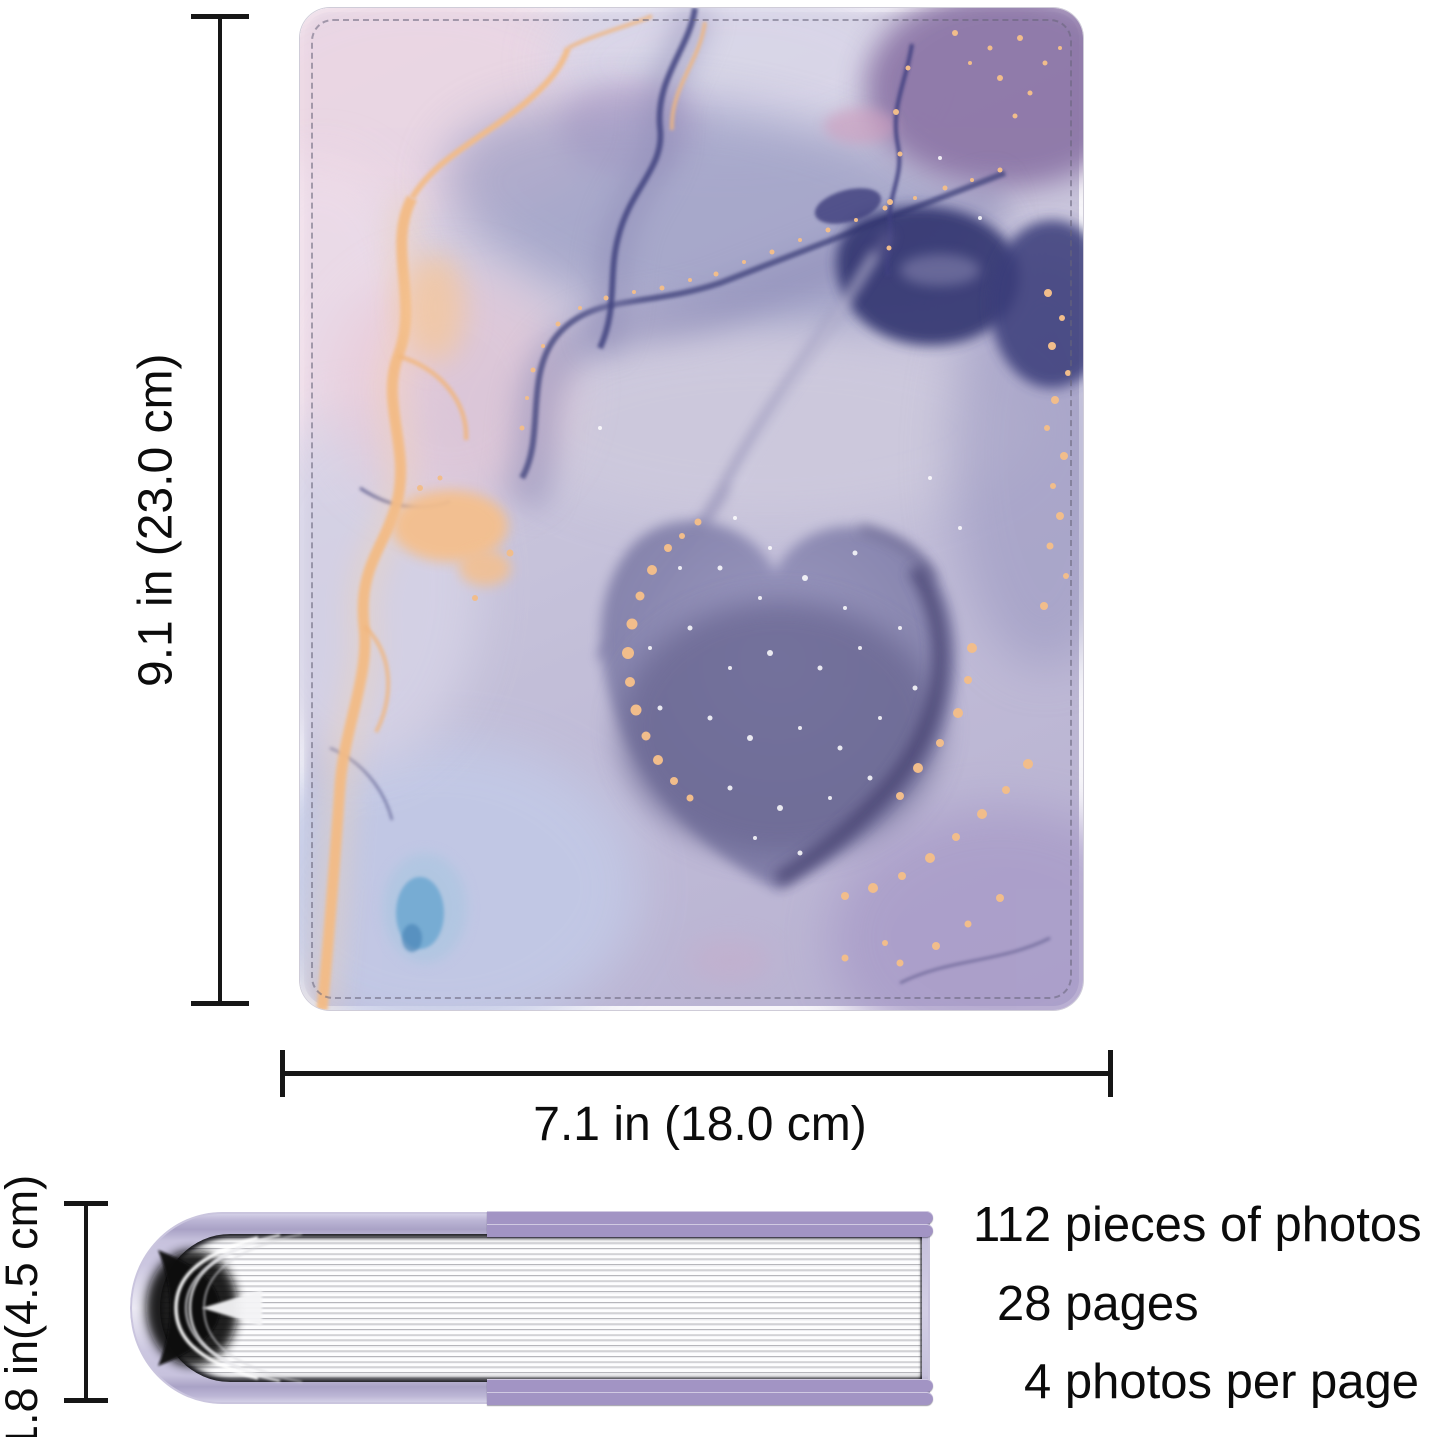 Image resolution: width=1445 pixels, height=1437 pixels. What do you see at coordinates (541, 1308) in the screenshot?
I see `side-pages-stack` at bounding box center [541, 1308].